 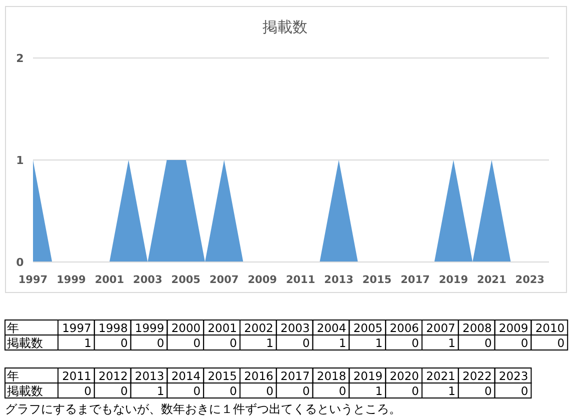 What do you see at coordinates (259, 376) in the screenshot?
I see `x-tick-label: 2016` at bounding box center [259, 376].